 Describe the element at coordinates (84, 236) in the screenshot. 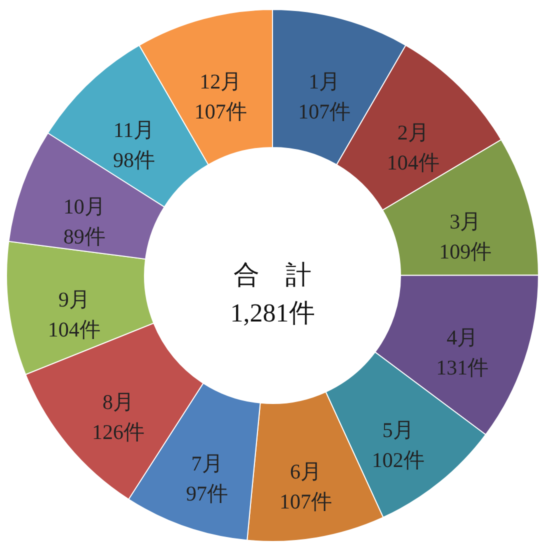

I see `data-label: 89件` at that location.